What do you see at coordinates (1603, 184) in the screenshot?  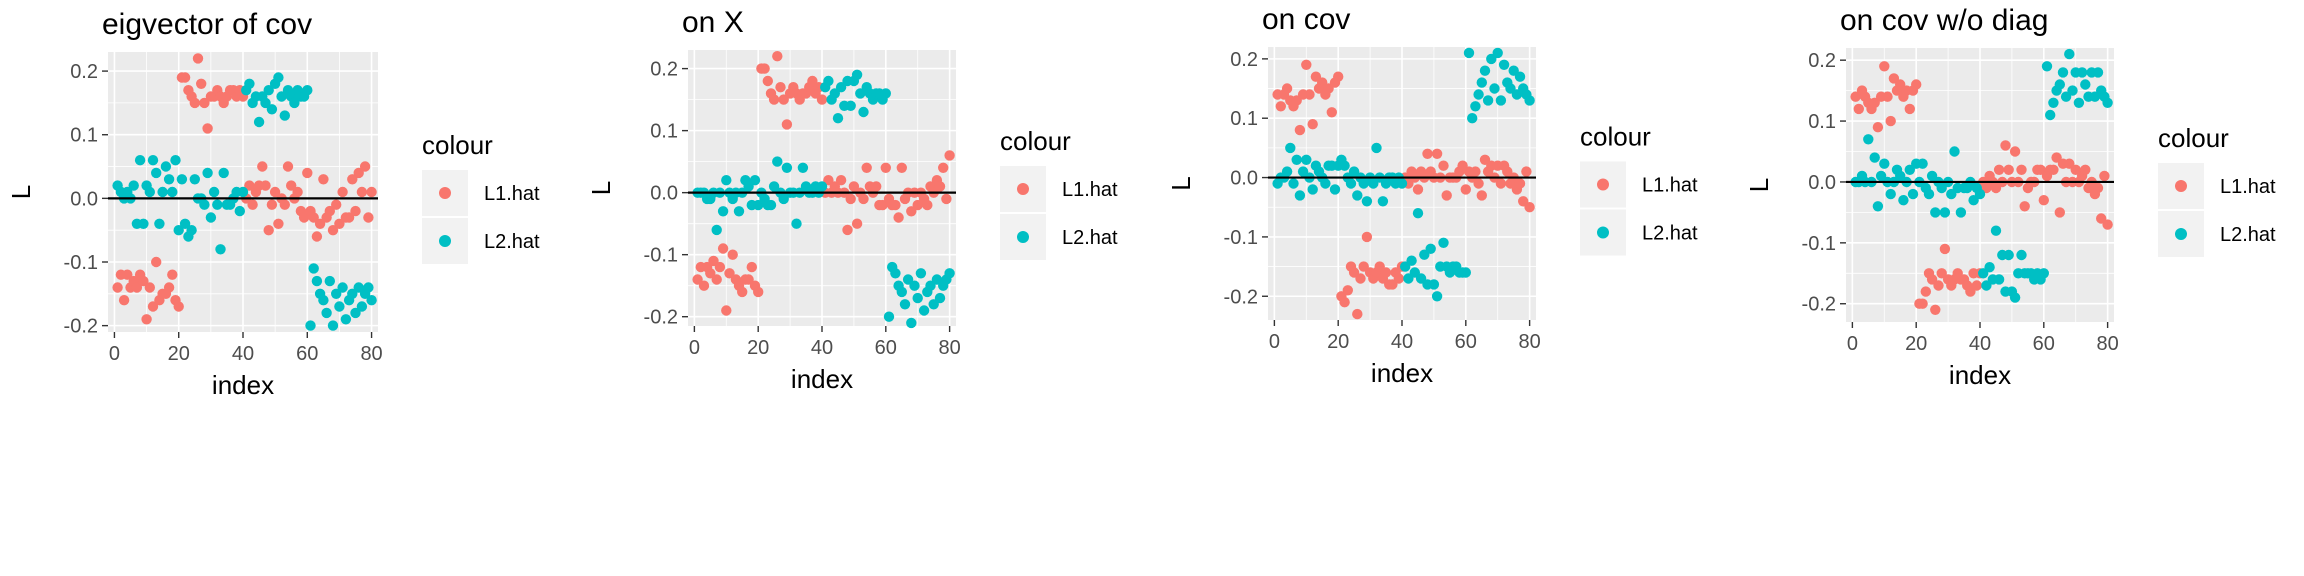 I see `legend-key-point` at bounding box center [1603, 184].